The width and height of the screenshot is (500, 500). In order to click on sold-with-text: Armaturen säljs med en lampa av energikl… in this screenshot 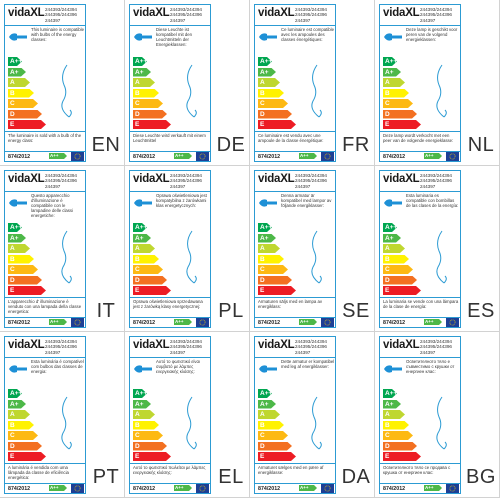, I will do `click(290, 304)`.